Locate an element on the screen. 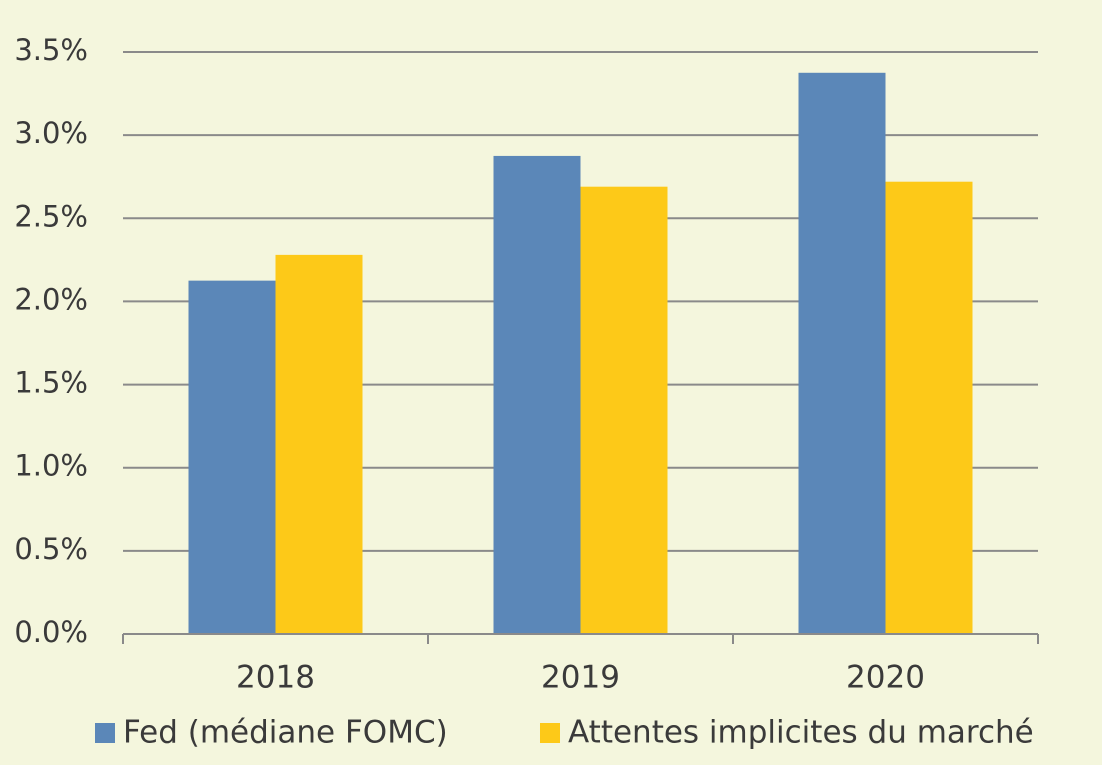  y-tick-label: 0.0% is located at coordinates (51, 632).